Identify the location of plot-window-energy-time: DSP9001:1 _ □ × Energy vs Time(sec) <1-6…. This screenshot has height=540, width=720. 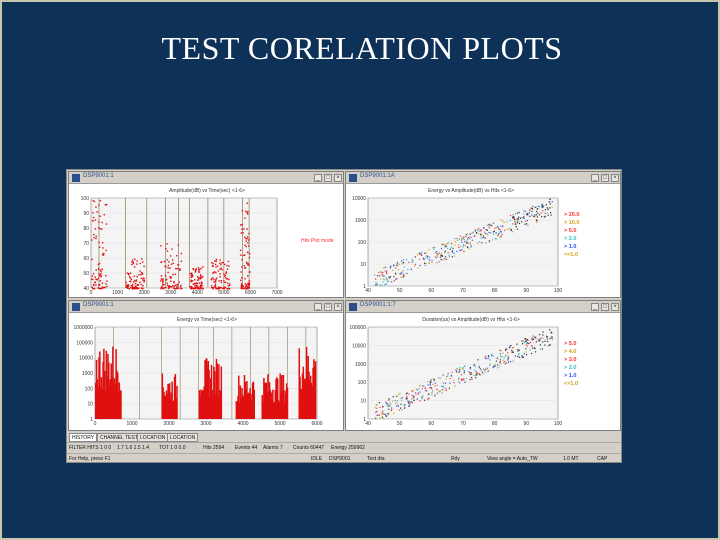
(206, 365).